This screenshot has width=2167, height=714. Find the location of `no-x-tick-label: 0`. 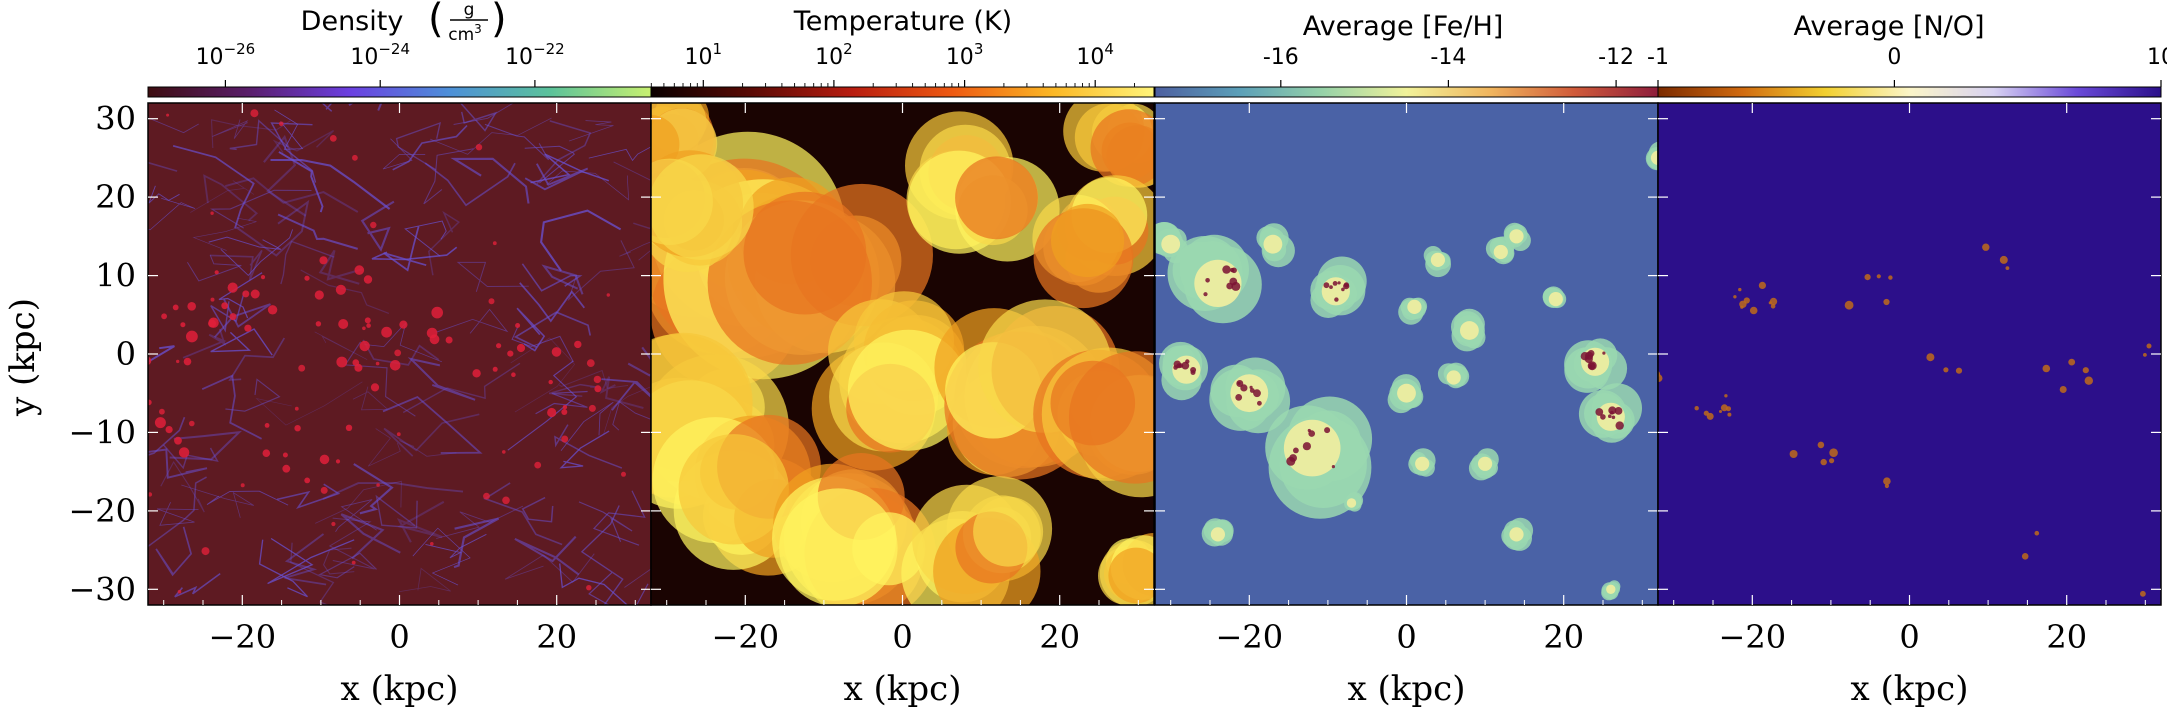

no-x-tick-label: 0 is located at coordinates (1909, 637).